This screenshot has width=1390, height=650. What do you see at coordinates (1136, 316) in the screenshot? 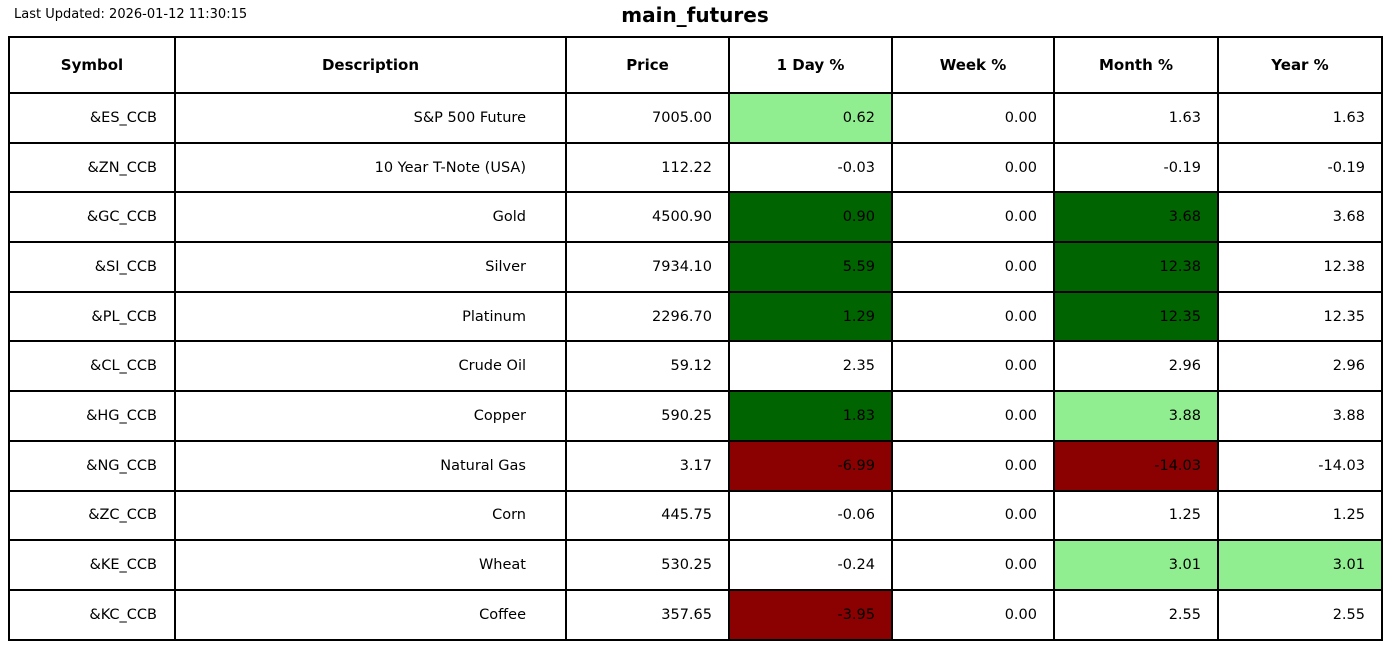
I see `month-pct-cell: 12.35` at bounding box center [1136, 316].